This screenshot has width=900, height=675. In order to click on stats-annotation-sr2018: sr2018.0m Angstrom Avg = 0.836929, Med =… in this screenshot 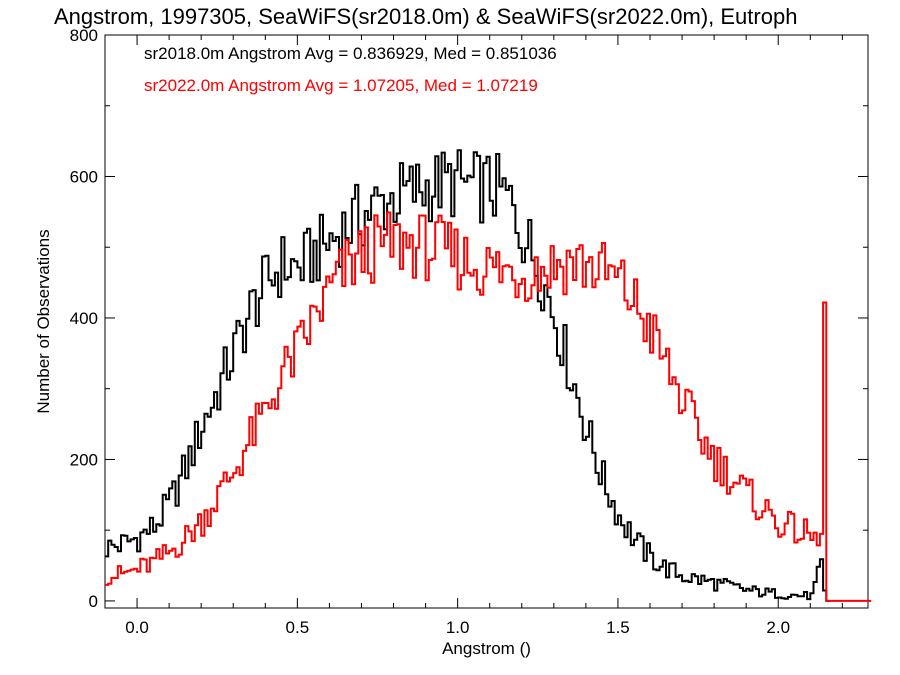, I will do `click(350, 53)`.